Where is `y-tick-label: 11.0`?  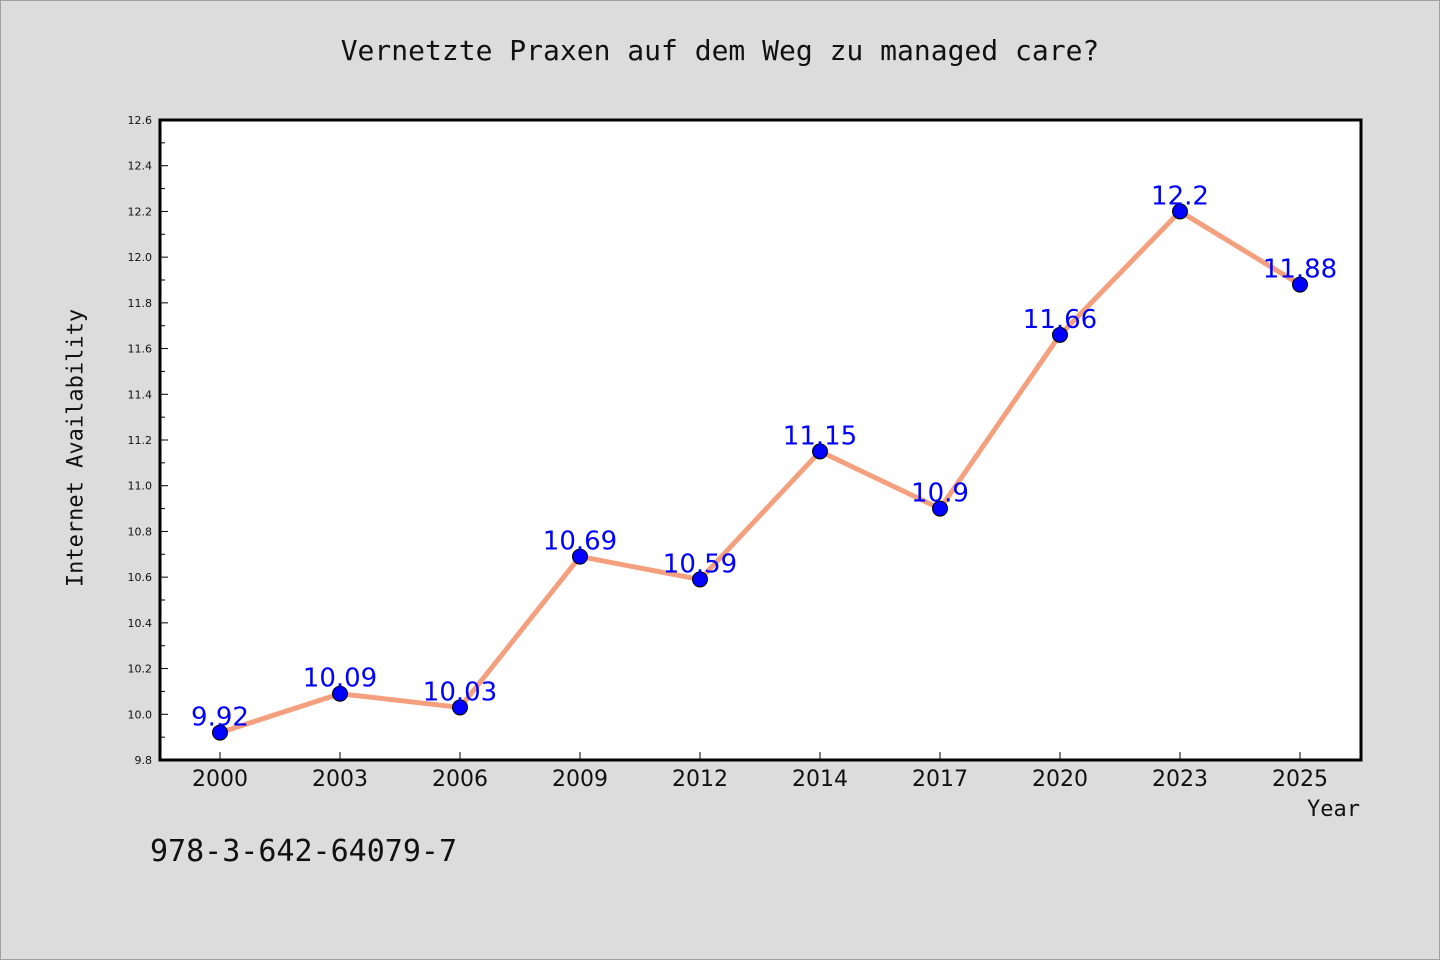 y-tick-label: 11.0 is located at coordinates (140, 486).